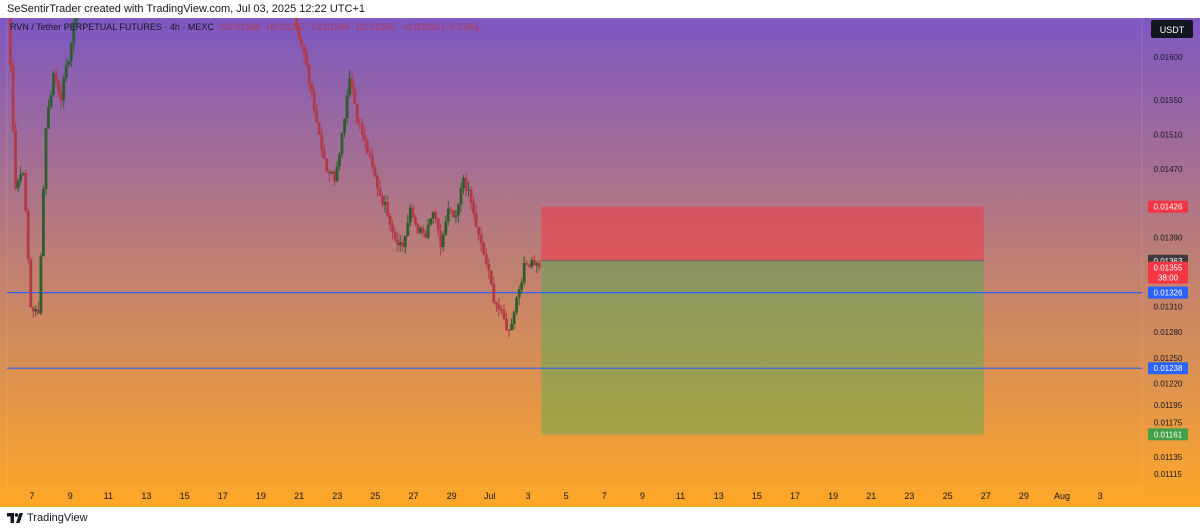 This screenshot has height=529, width=1200. What do you see at coordinates (413, 496) in the screenshot?
I see `x-tick-label: 27` at bounding box center [413, 496].